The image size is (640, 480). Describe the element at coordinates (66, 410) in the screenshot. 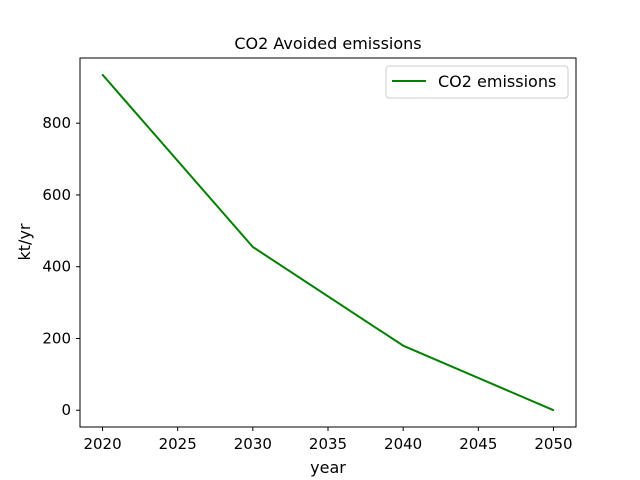

I see `y-tick-label: 0` at that location.